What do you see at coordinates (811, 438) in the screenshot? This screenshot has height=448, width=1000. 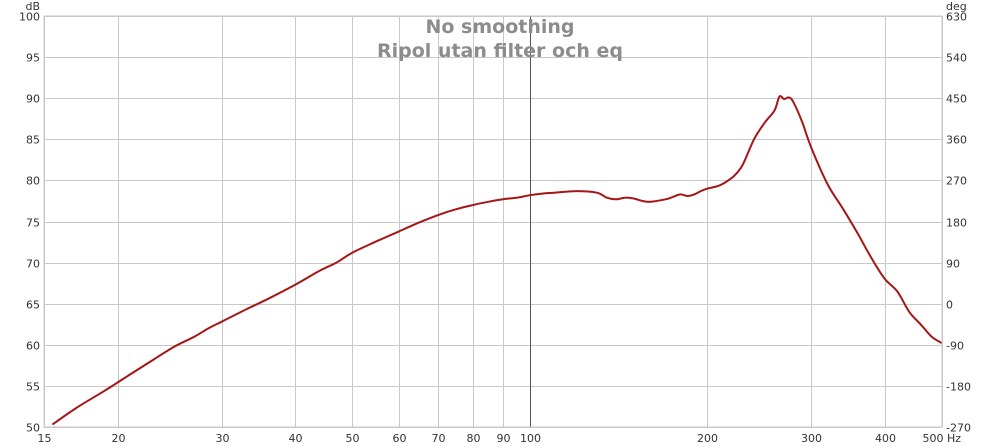 I see `x-tick-label: 300` at bounding box center [811, 438].